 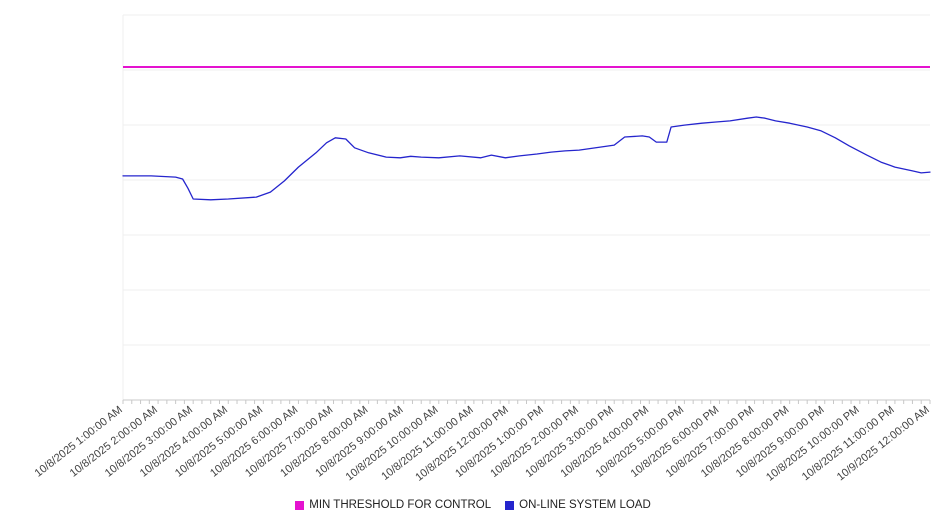 I want to click on legend-item-system-load: ON-LINE SYSTEM LOAD, so click(x=578, y=505).